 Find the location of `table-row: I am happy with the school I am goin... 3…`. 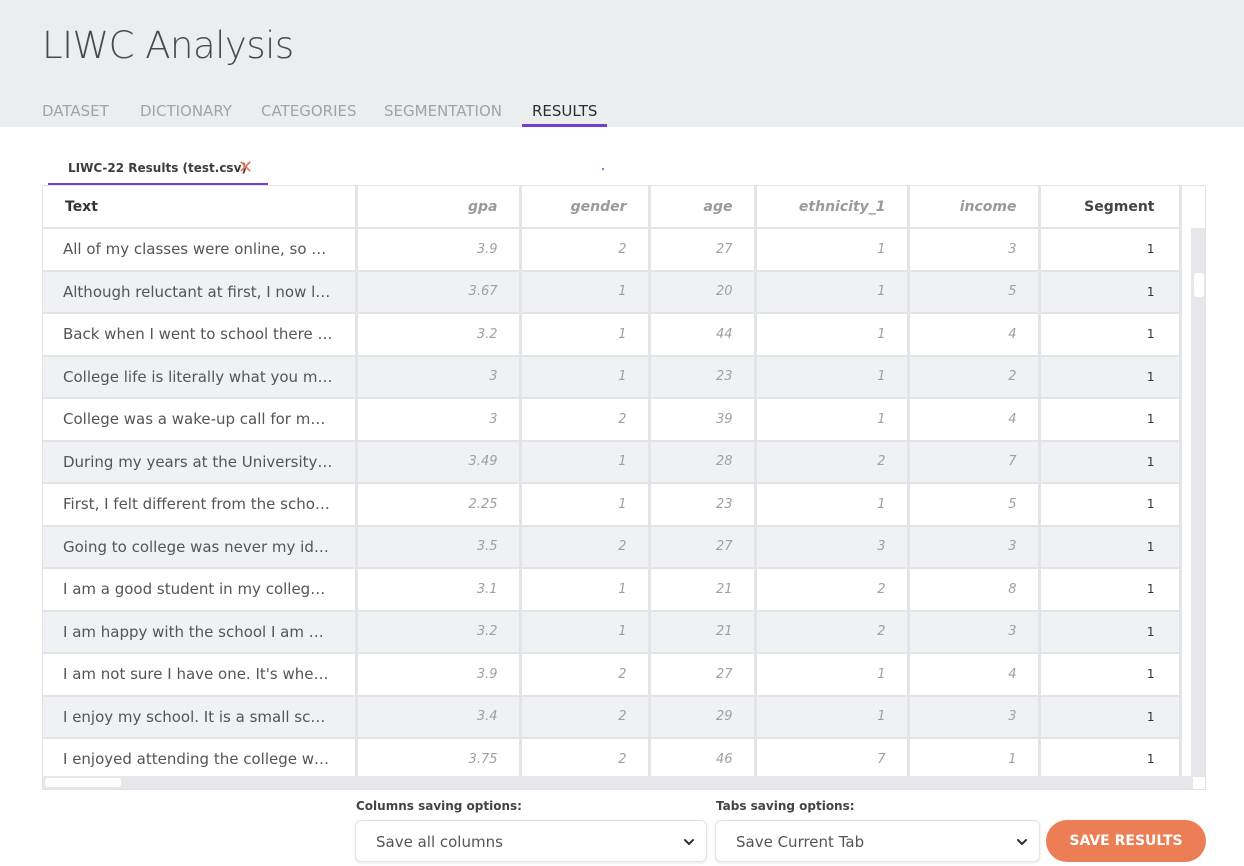

table-row: I am happy with the school I am goin... 3… is located at coordinates (612, 632).